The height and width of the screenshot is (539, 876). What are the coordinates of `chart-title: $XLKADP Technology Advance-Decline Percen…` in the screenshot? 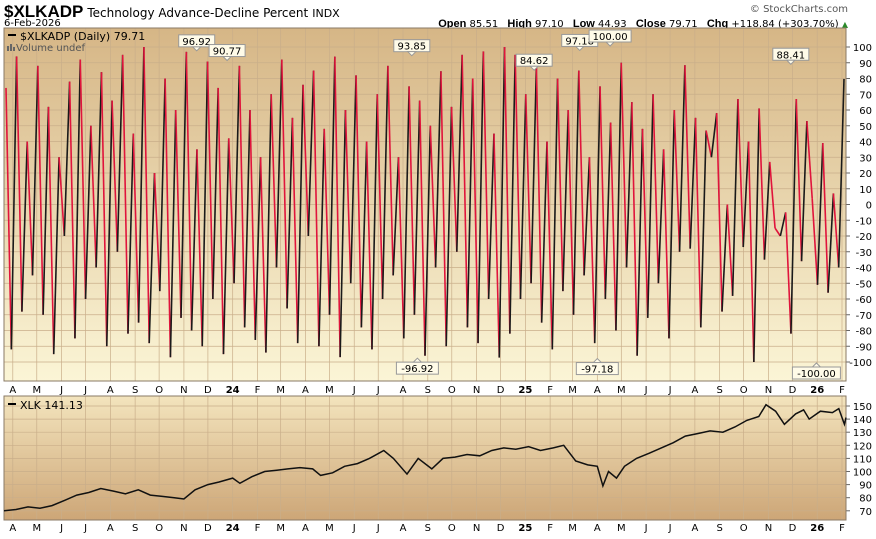 It's located at (172, 12).